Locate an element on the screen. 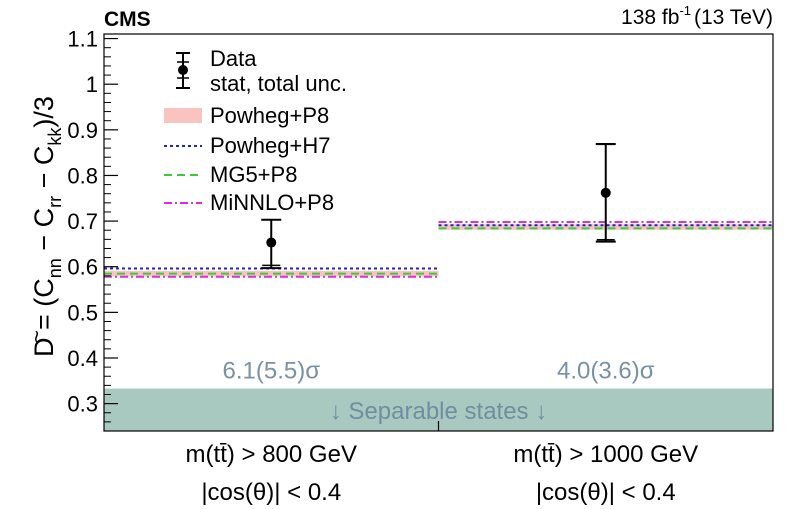 Image resolution: width=797 pixels, height=509 pixels. y-label-sub-kk: kk is located at coordinates (55, 136).